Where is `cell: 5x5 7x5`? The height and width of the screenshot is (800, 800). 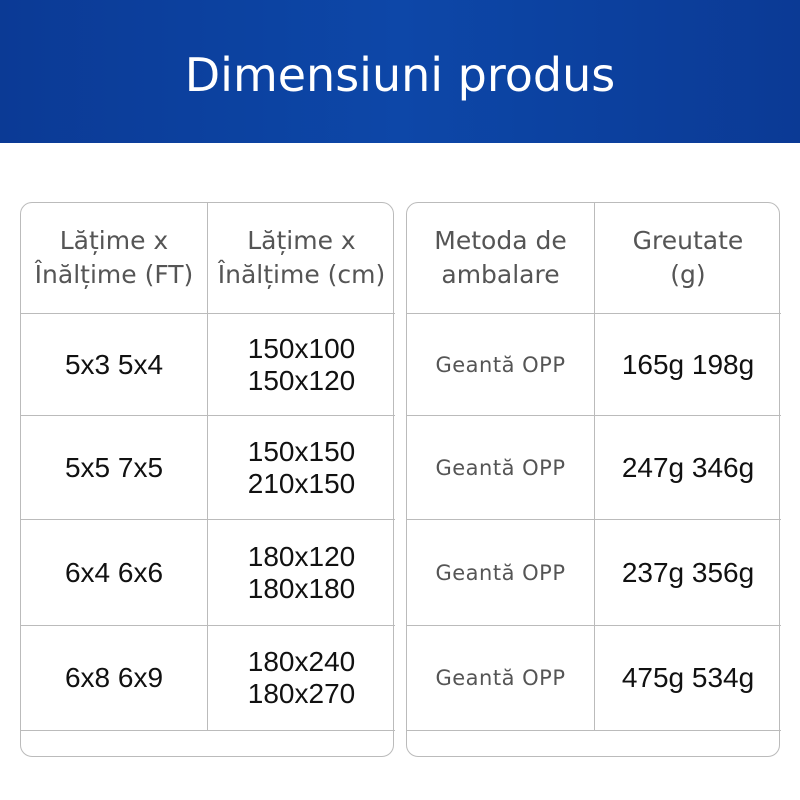
cell: 5x5 7x5 is located at coordinates (114, 468).